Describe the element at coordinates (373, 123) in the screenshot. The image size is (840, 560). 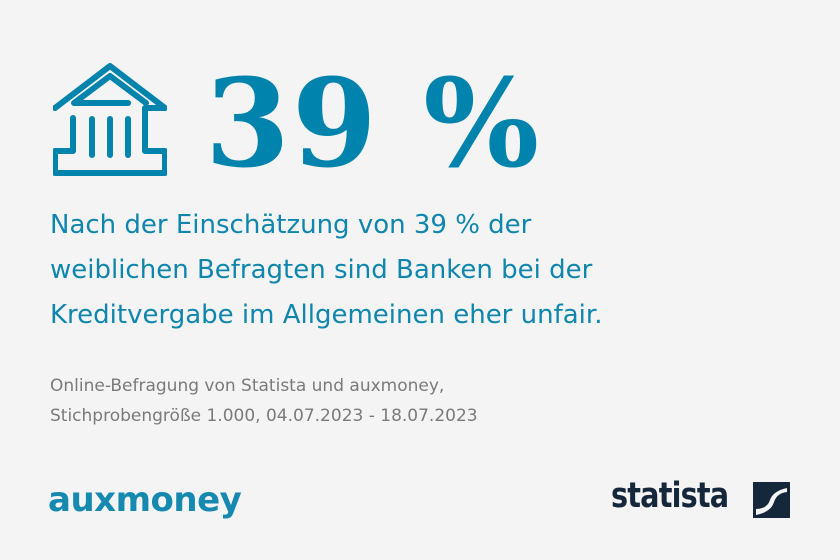
I see `headline-figure: 39 %` at that location.